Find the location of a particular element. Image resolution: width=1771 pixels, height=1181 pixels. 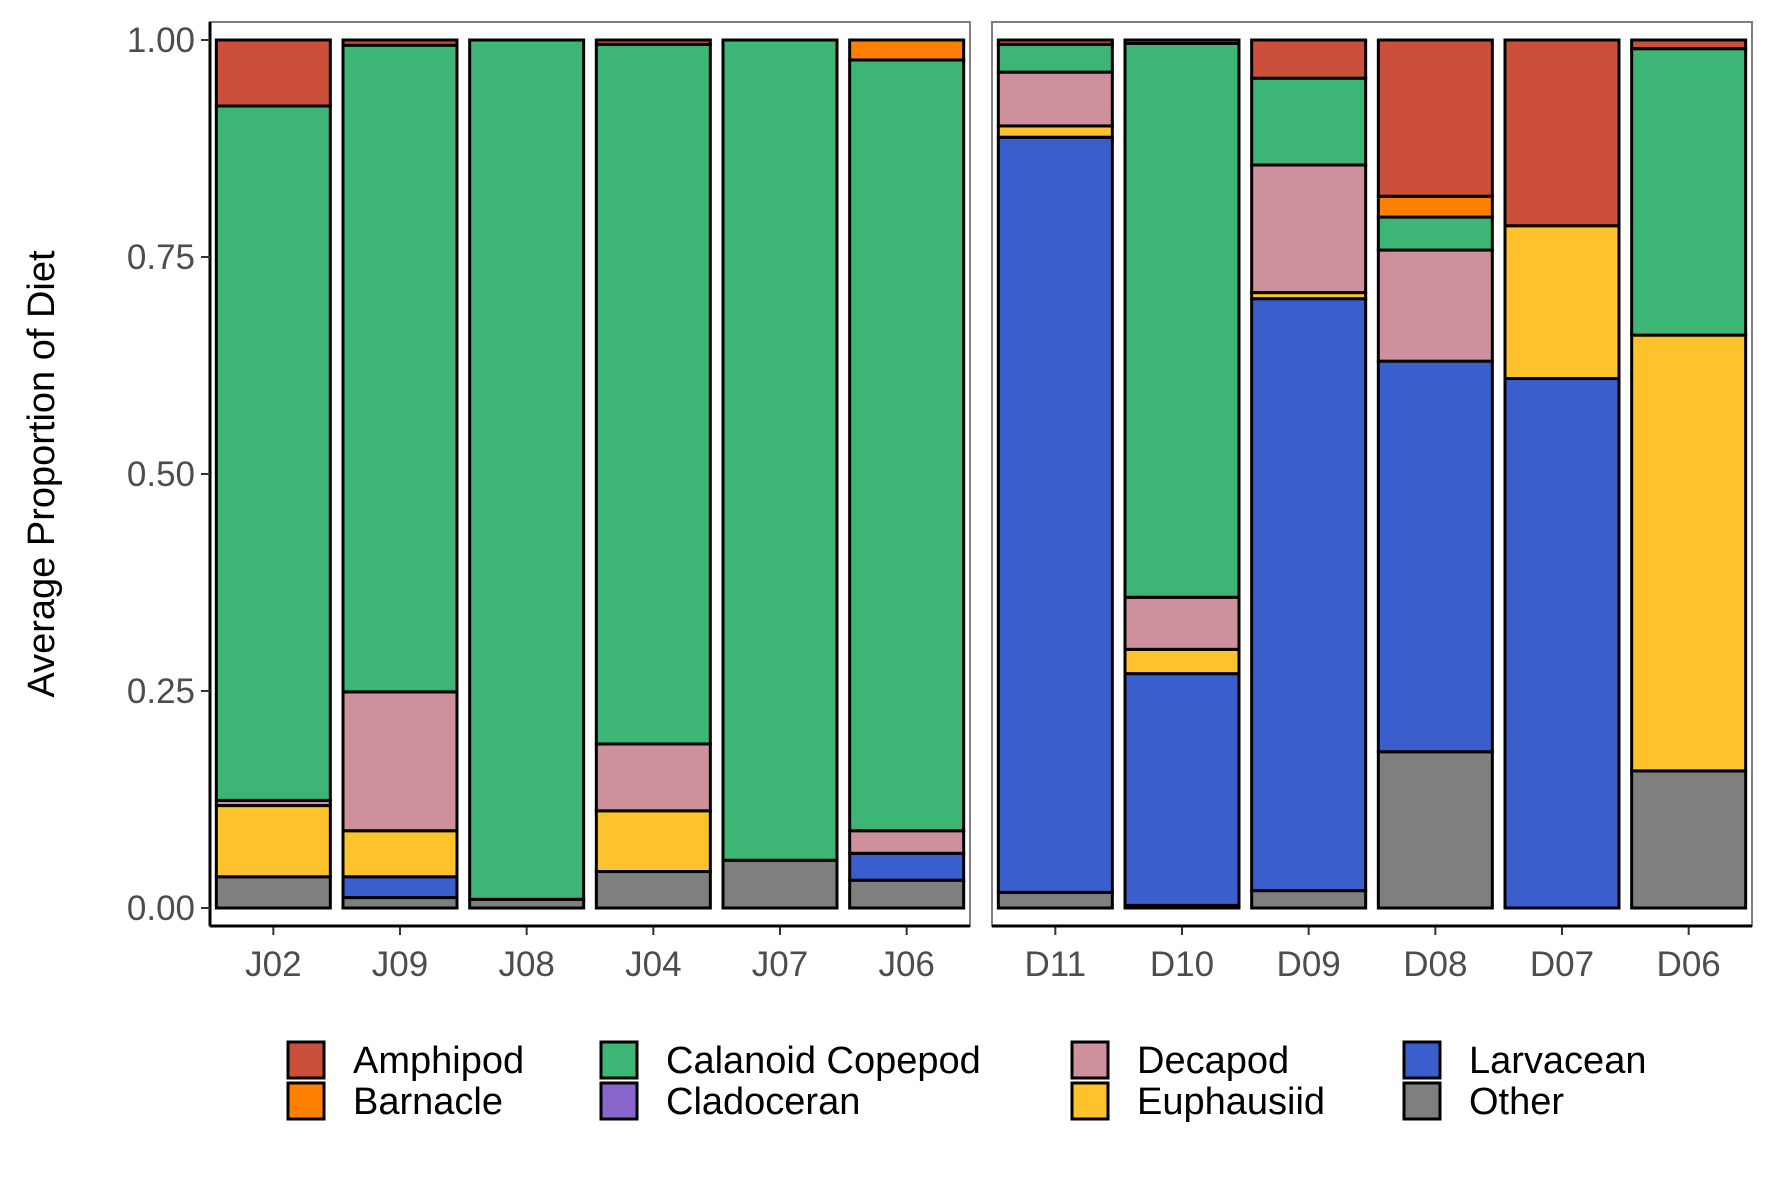

bar-J09 is located at coordinates (400, 474).